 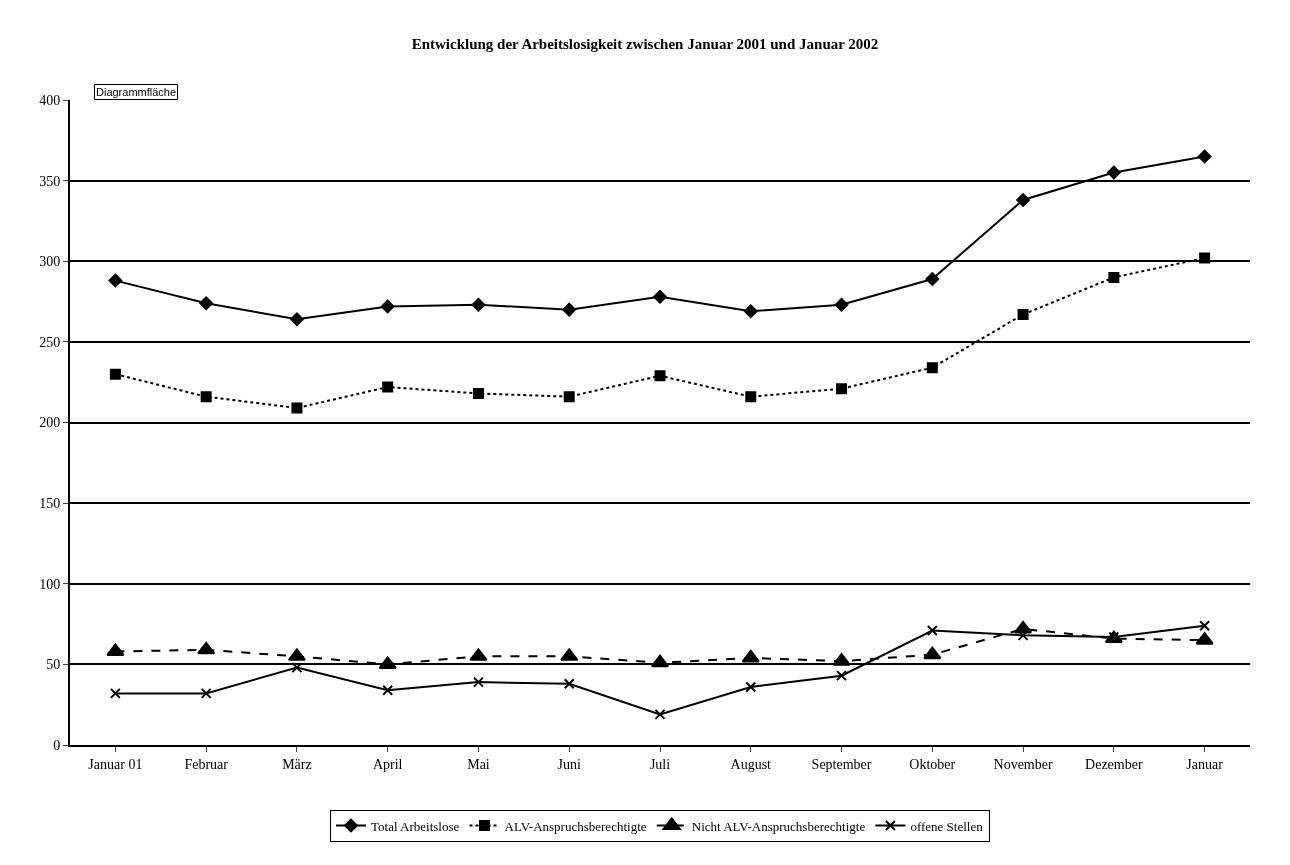 I want to click on text: Diagrammfläche, so click(x=136, y=92).